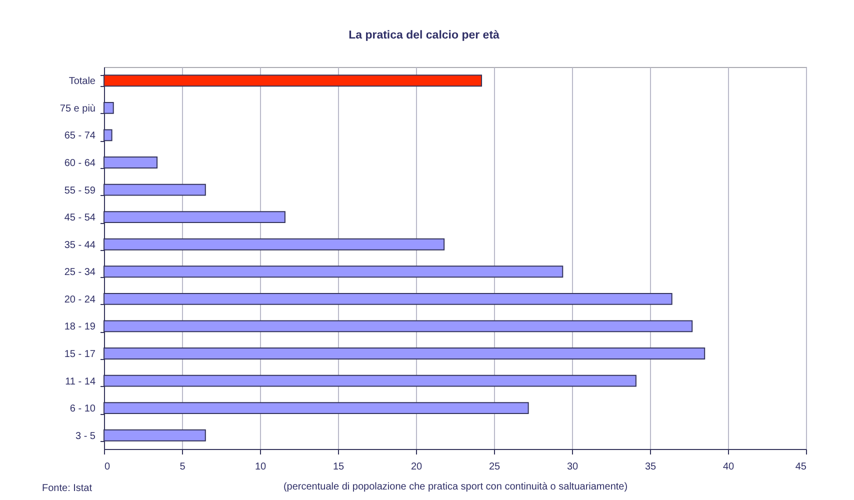 The width and height of the screenshot is (854, 500). What do you see at coordinates (260, 467) in the screenshot?
I see `x-tick-label: 10` at bounding box center [260, 467].